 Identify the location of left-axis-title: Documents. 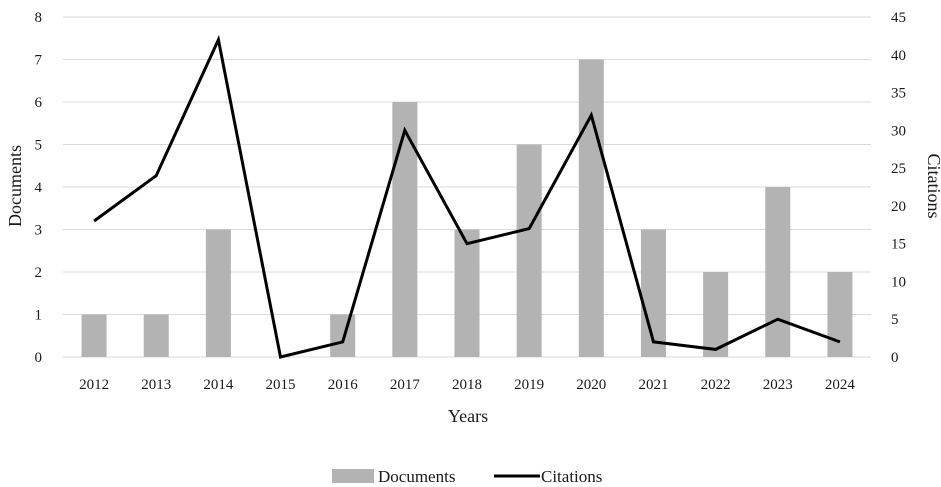
(15, 186).